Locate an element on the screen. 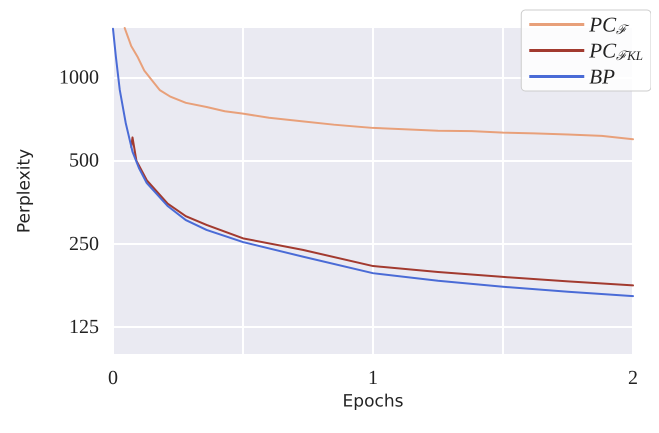  y-tick-label: 250 is located at coordinates (84, 243).